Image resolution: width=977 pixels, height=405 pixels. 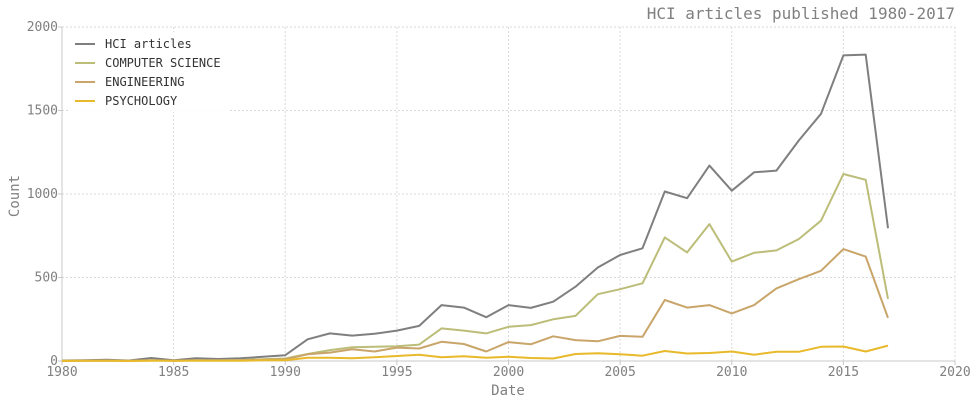 I want to click on x-tick-label: 2020, so click(x=954, y=372).